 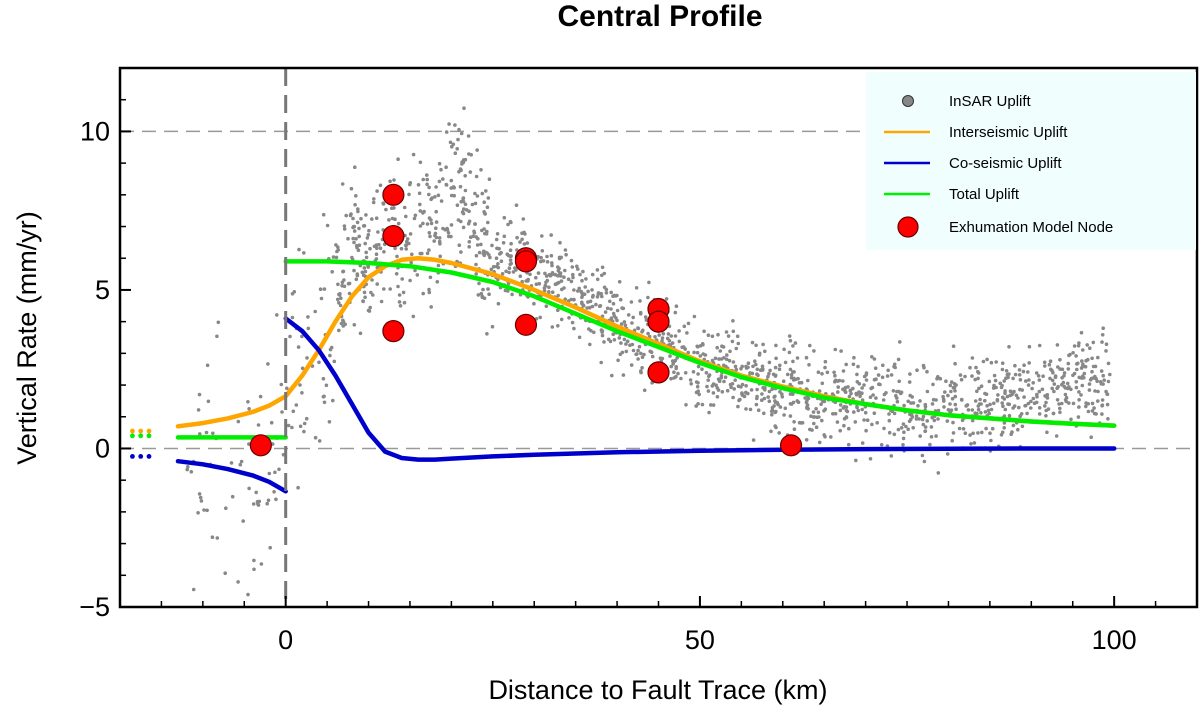 What do you see at coordinates (526, 324) in the screenshot?
I see `exhumation-node` at bounding box center [526, 324].